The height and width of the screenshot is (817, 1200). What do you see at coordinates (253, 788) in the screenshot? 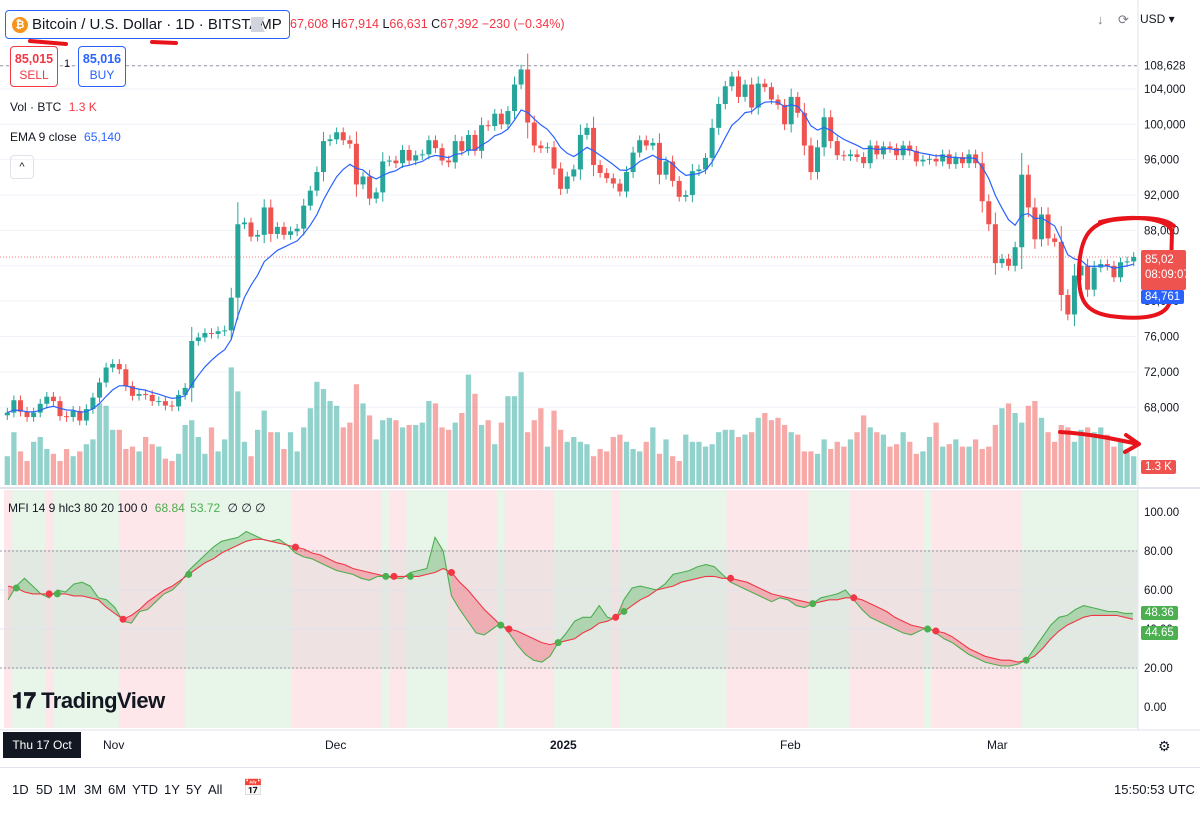
I see `date-range-calendar-icon: 📅` at bounding box center [253, 788].